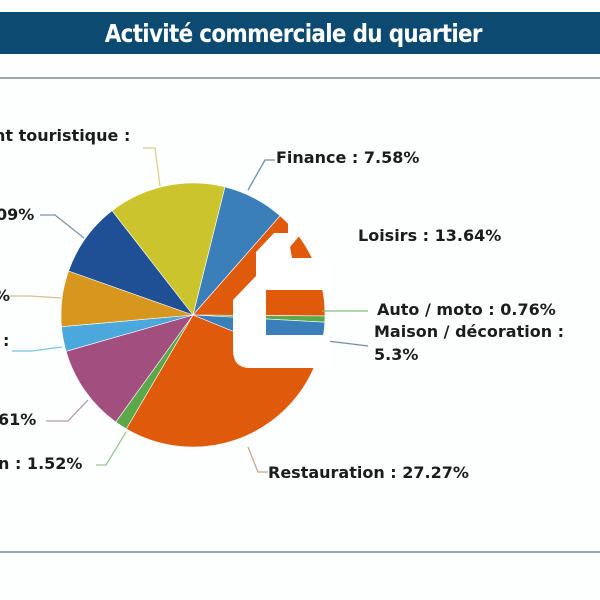  Describe the element at coordinates (36, 297) in the screenshot. I see `leader-line-gold` at that location.